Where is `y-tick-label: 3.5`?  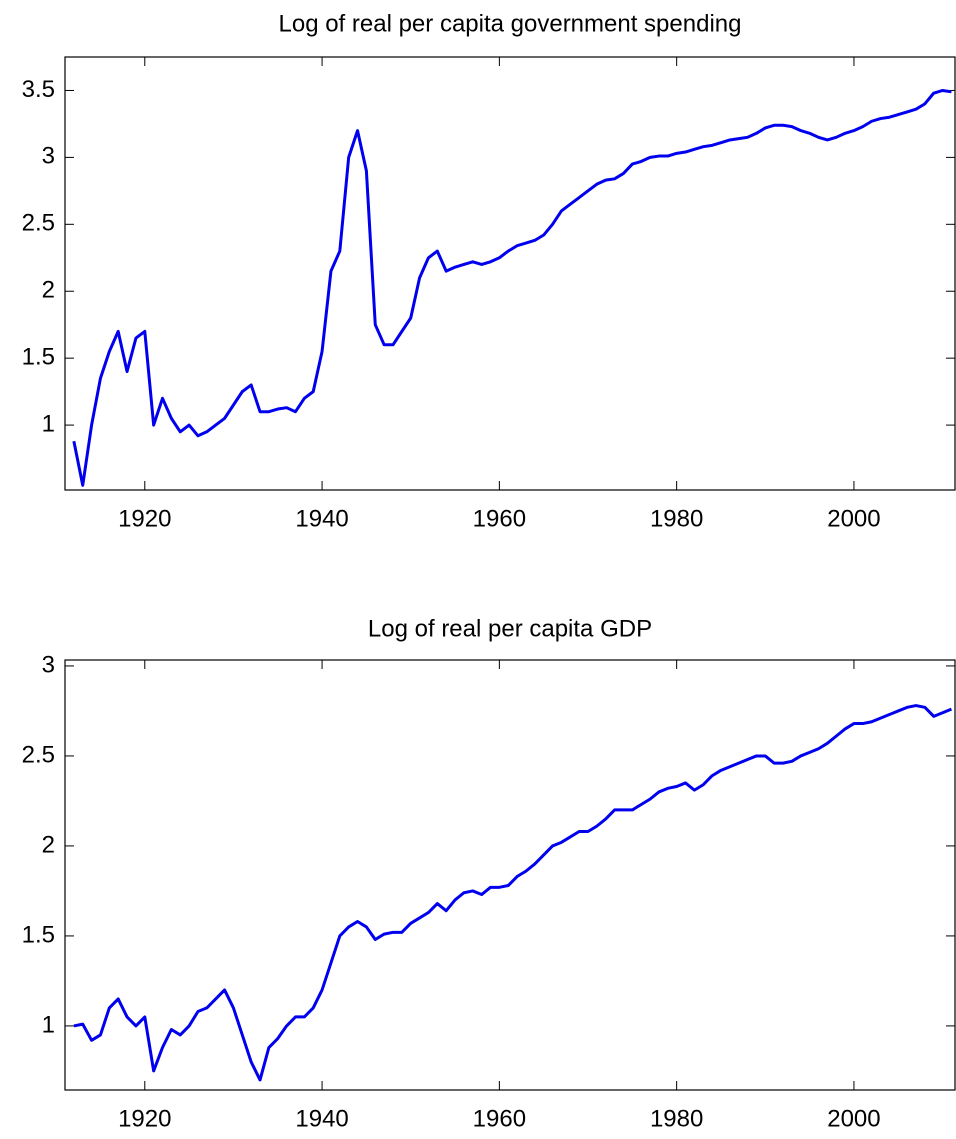 y-tick-label: 3.5 is located at coordinates (38, 89).